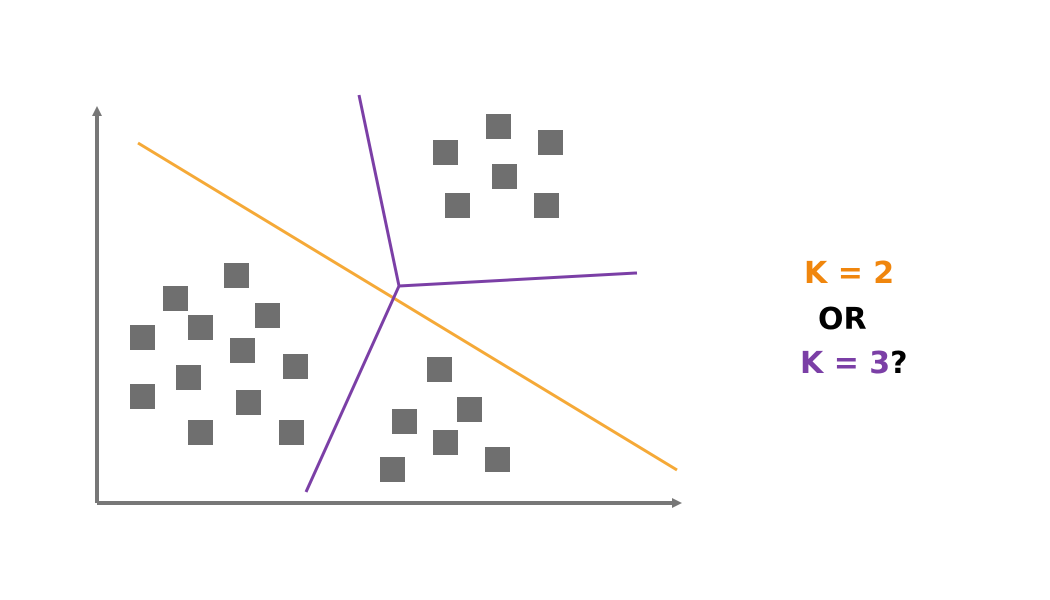 The image size is (1050, 600). Describe the element at coordinates (379, 190) in the screenshot. I see `k3-boundary-line-top` at that location.